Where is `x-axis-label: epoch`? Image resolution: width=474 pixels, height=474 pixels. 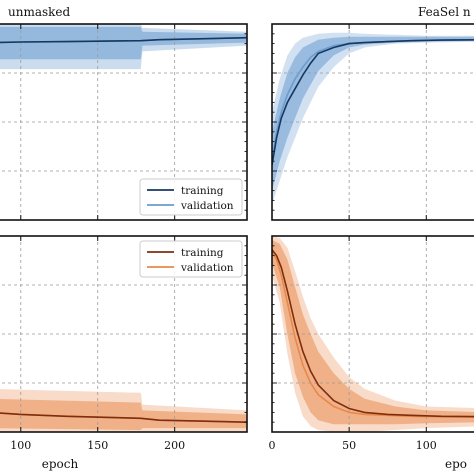
x-axis-label: epoch is located at coordinates (60, 464).